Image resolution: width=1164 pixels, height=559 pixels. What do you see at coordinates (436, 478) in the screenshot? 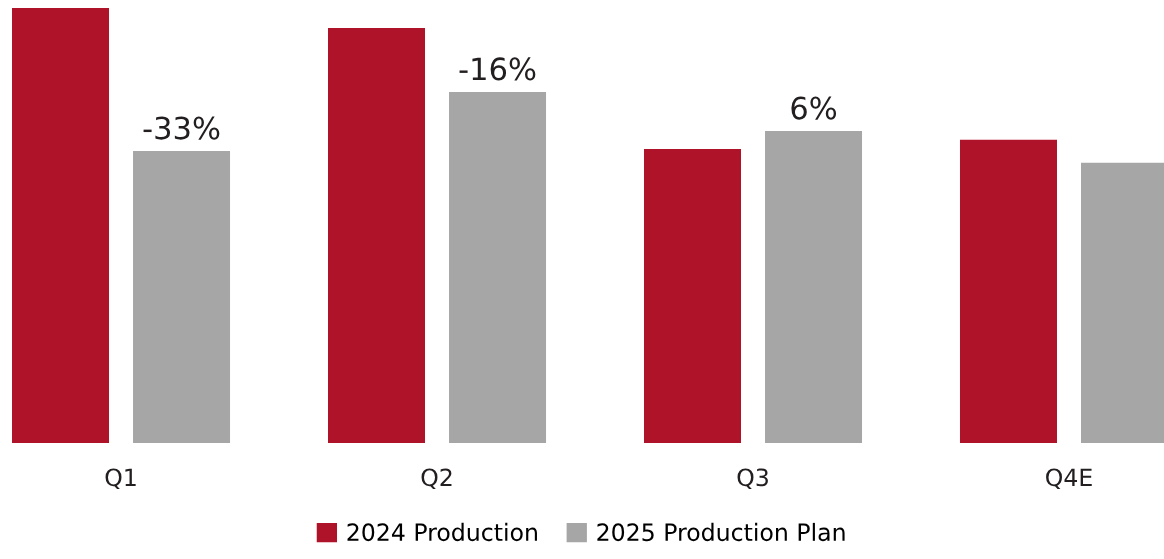
I see `x-tick-label: Q2` at bounding box center [436, 478].